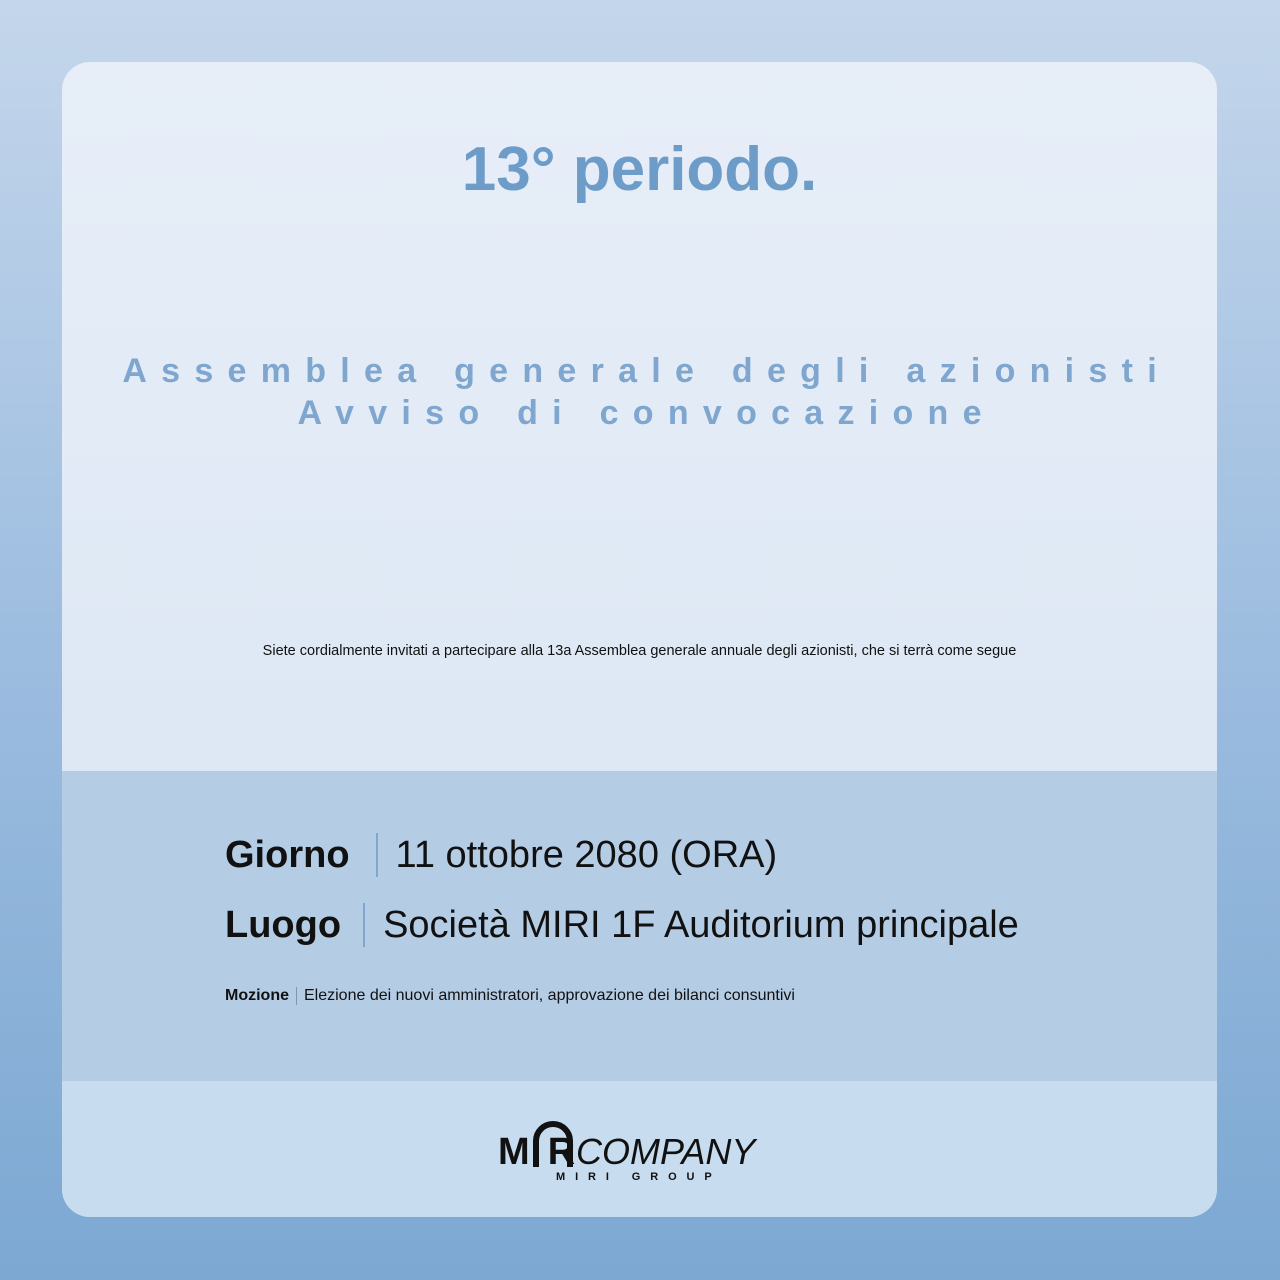  Describe the element at coordinates (701, 924) in the screenshot. I see `place-value: Società MIRI 1F Auditorium principale` at that location.